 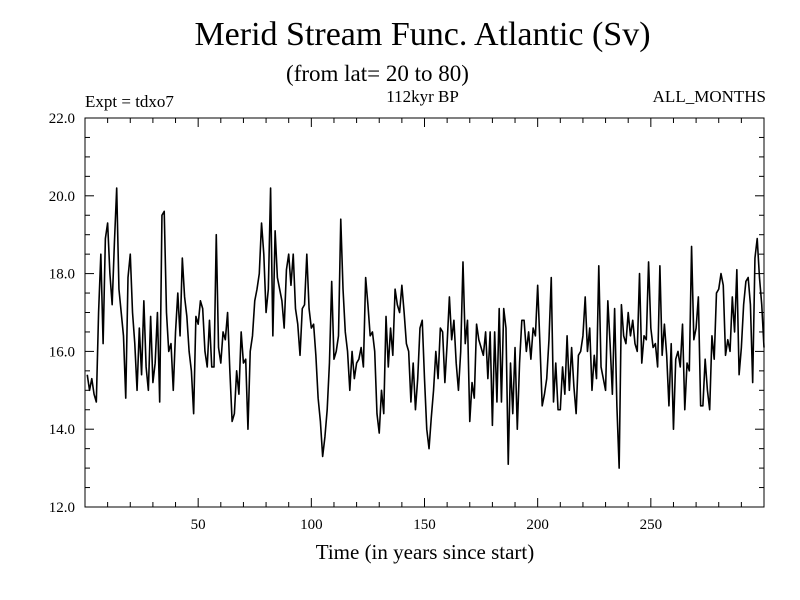 I want to click on y-tick-label: 16.0, so click(x=62, y=352).